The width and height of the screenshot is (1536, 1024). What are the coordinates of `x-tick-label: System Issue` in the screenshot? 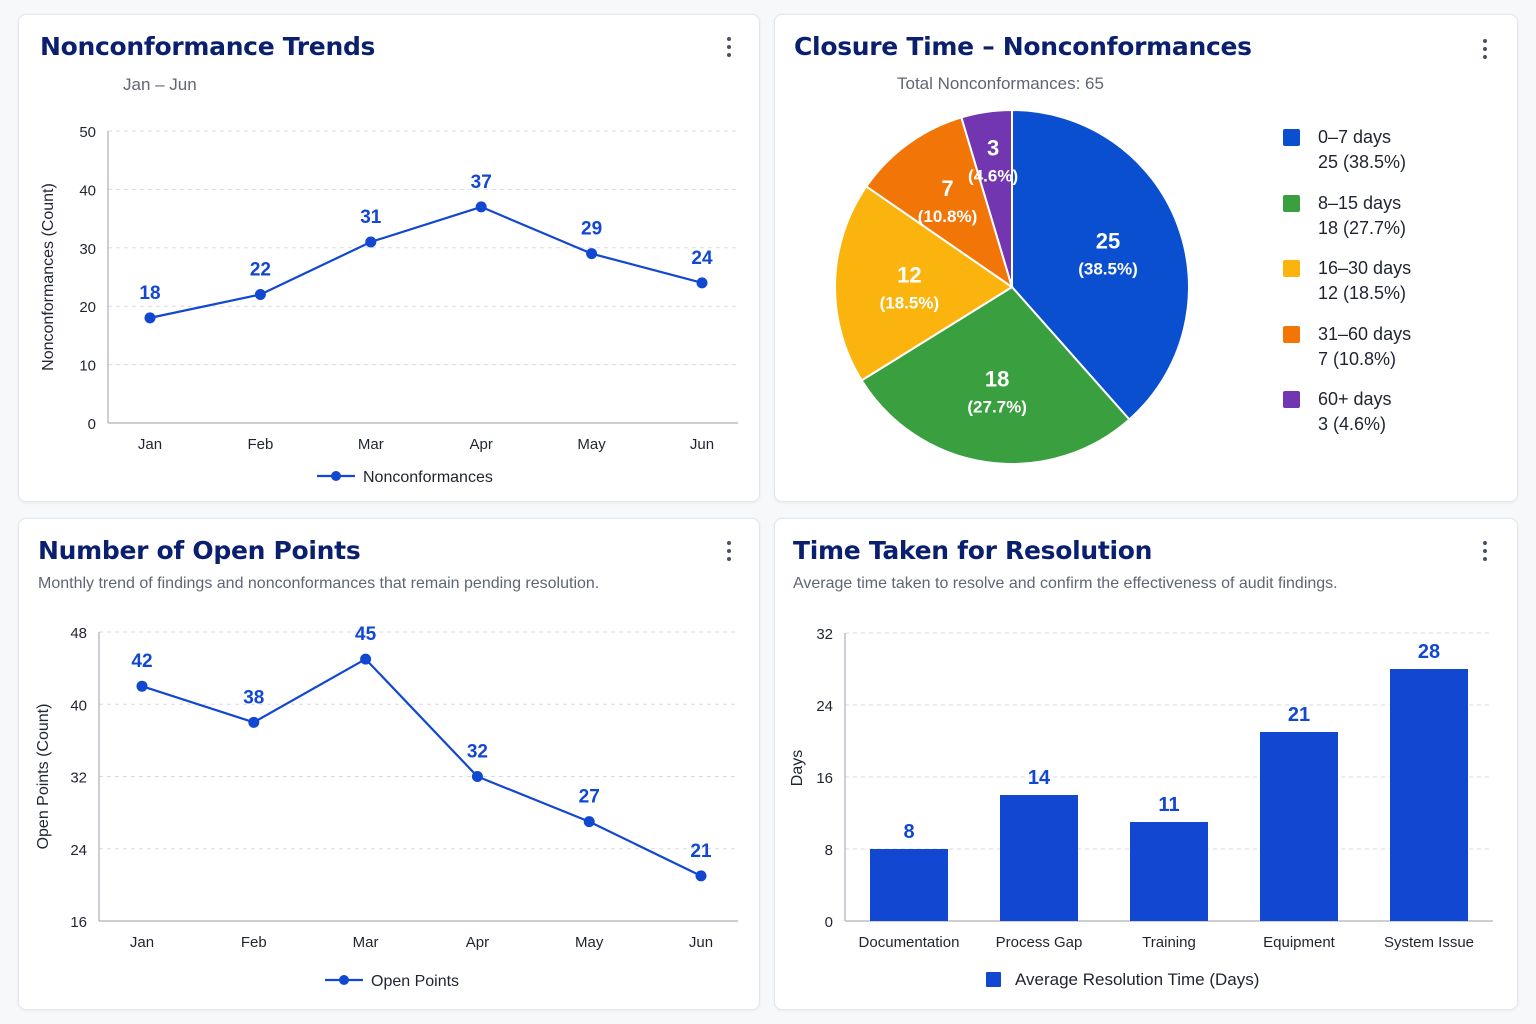 It's located at (1429, 942).